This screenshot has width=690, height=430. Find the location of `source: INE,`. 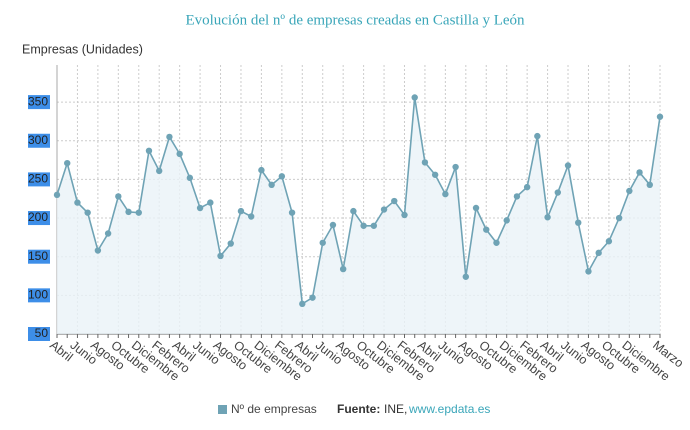

source: INE, is located at coordinates (395, 409).